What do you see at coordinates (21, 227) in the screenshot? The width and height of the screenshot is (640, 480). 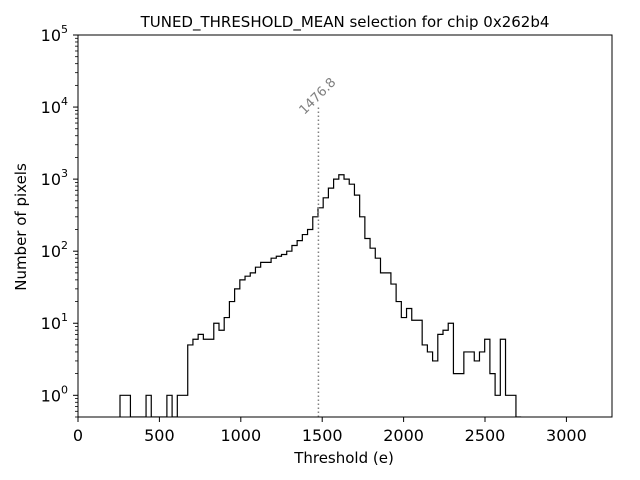 I see `y-axis-label: Number of pixels` at bounding box center [21, 227].